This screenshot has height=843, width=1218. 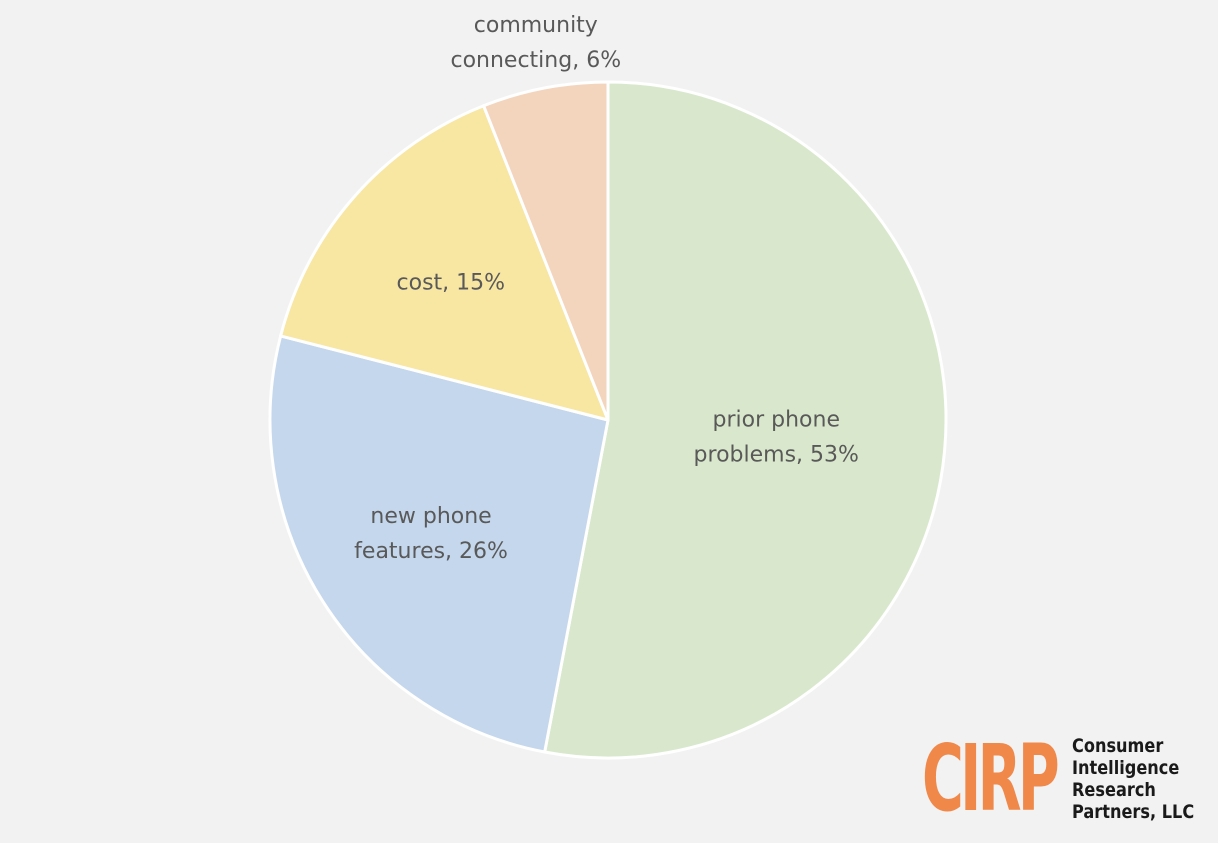 I want to click on logo-mark: CIRP, so click(x=991, y=778).